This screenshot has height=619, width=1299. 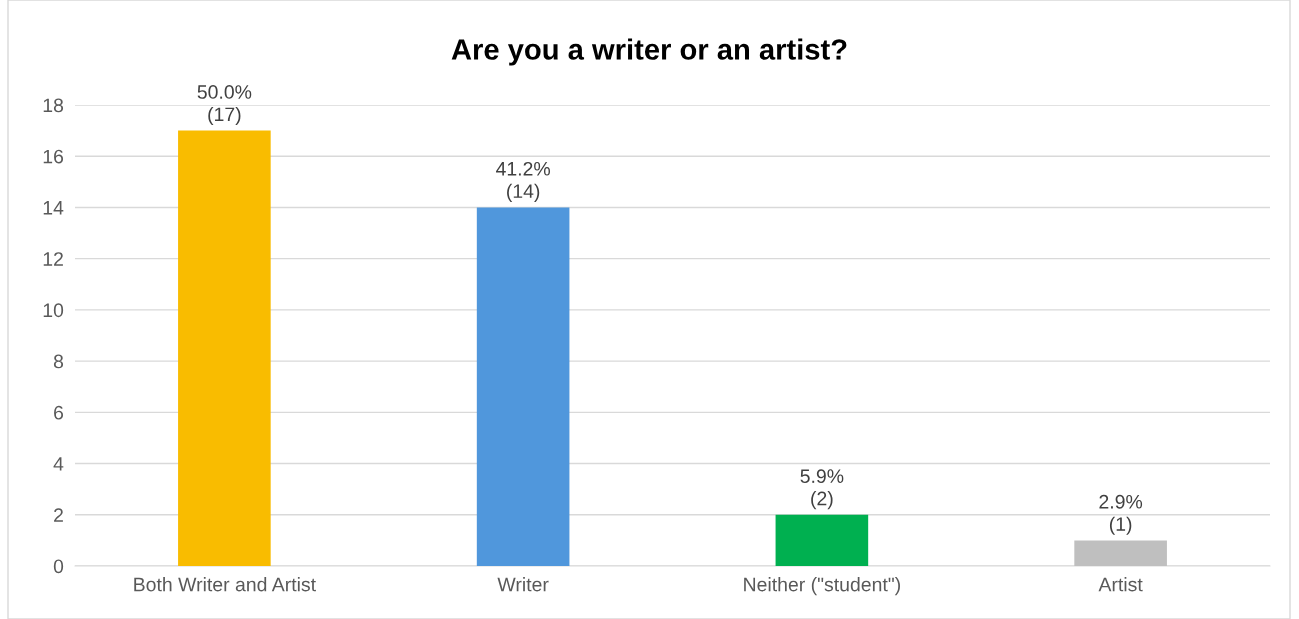 I want to click on y-tick-label: 18, so click(x=53, y=105).